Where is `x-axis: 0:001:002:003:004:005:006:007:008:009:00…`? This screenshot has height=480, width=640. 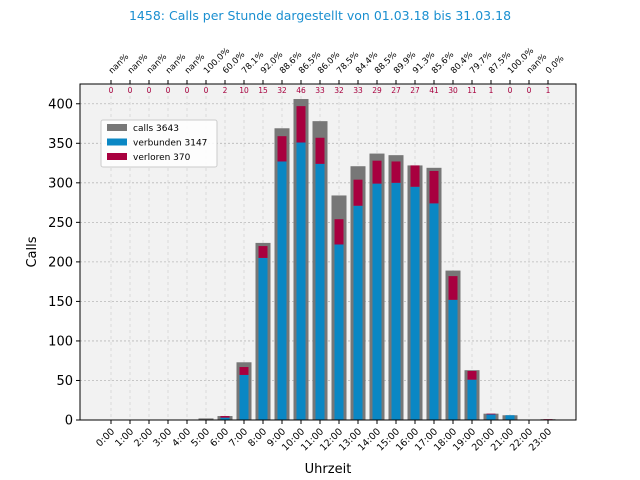
x-axis: 0:001:002:003:004:005:006:007:008:009:00… is located at coordinates (324, 436).